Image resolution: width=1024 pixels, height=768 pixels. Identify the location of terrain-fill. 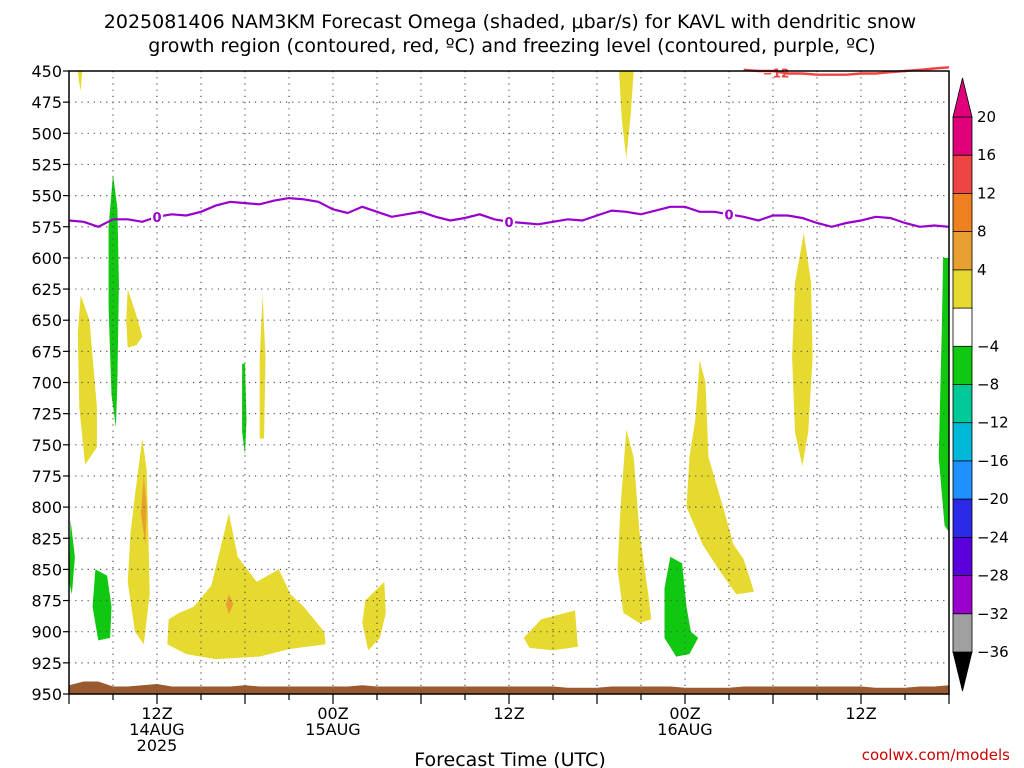
(509, 687).